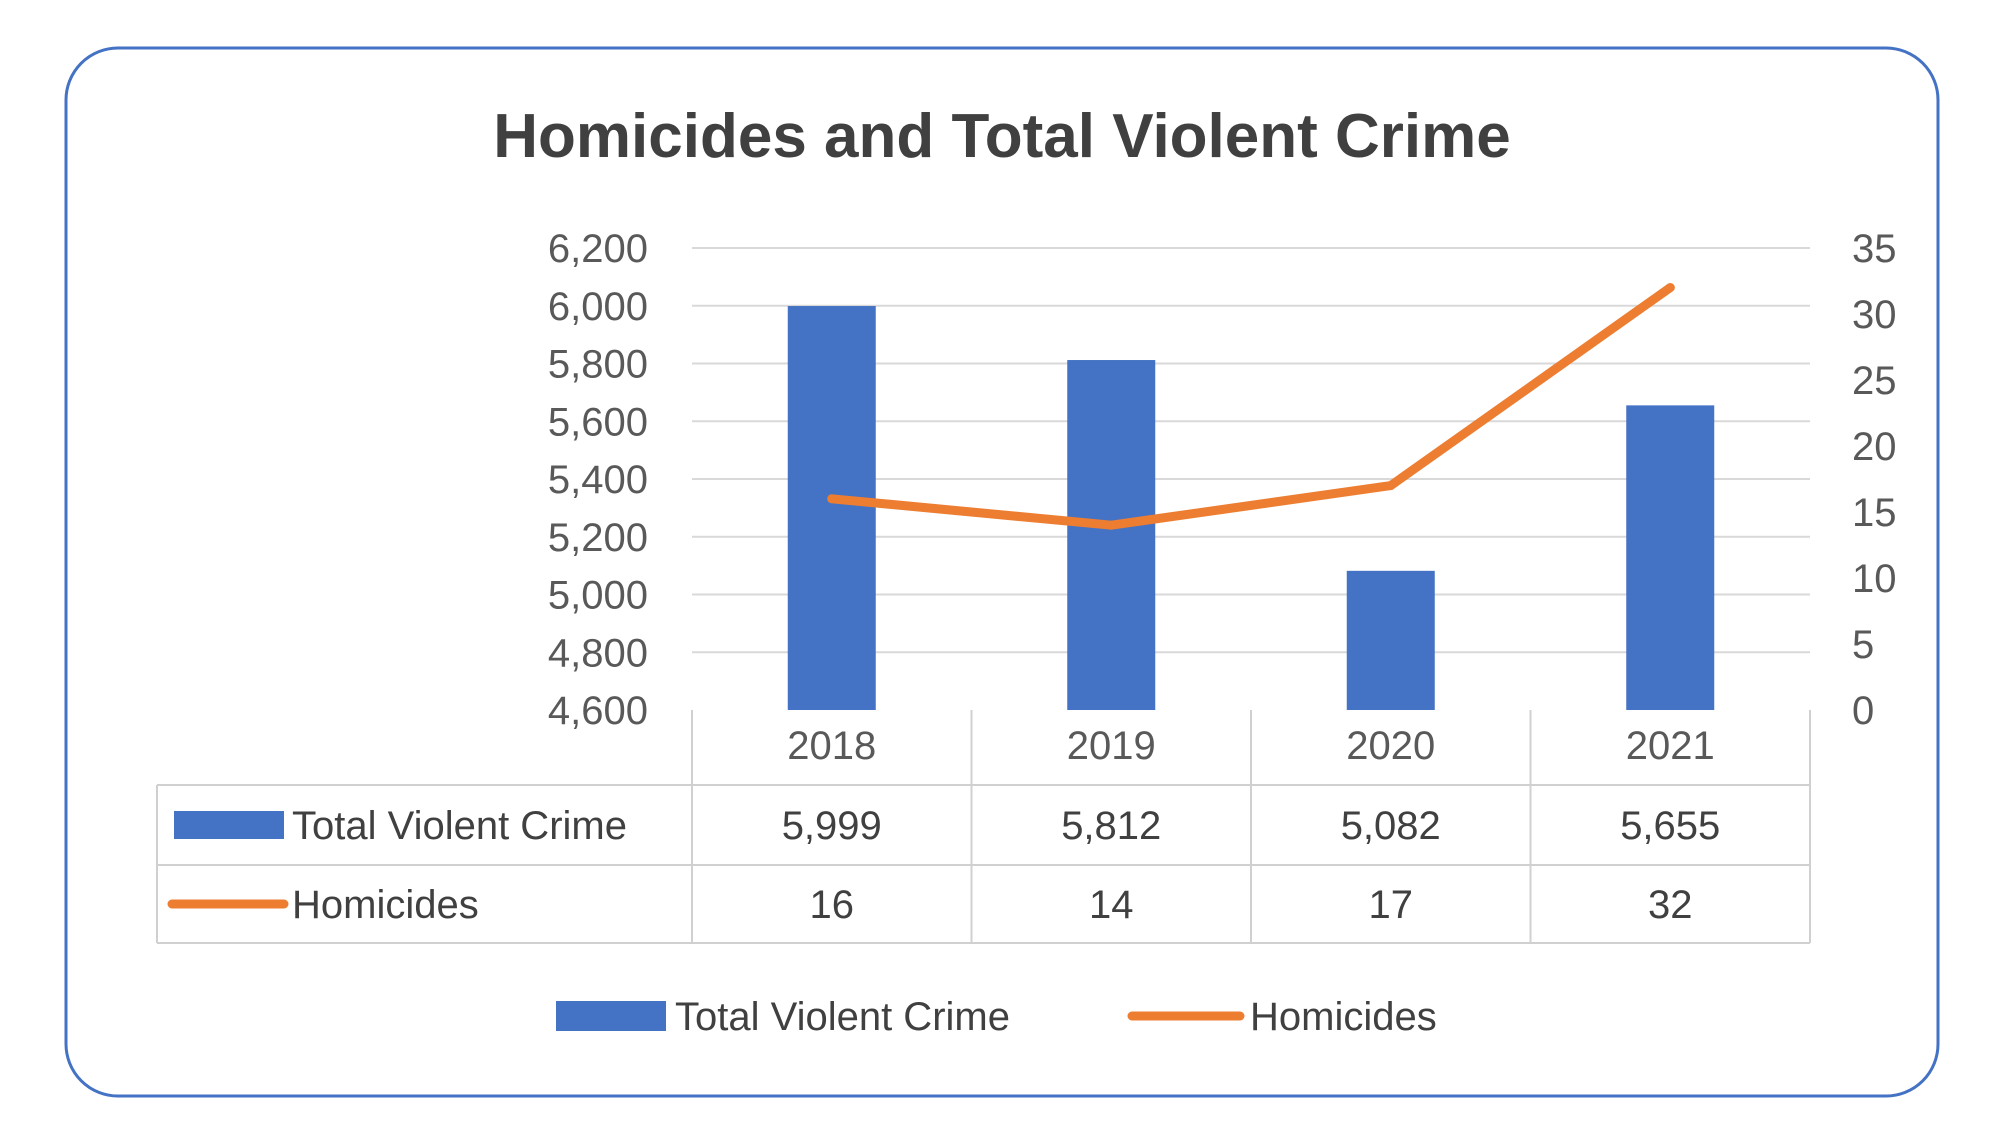  I want to click on y-left-tick-label: 5,800, so click(598, 365).